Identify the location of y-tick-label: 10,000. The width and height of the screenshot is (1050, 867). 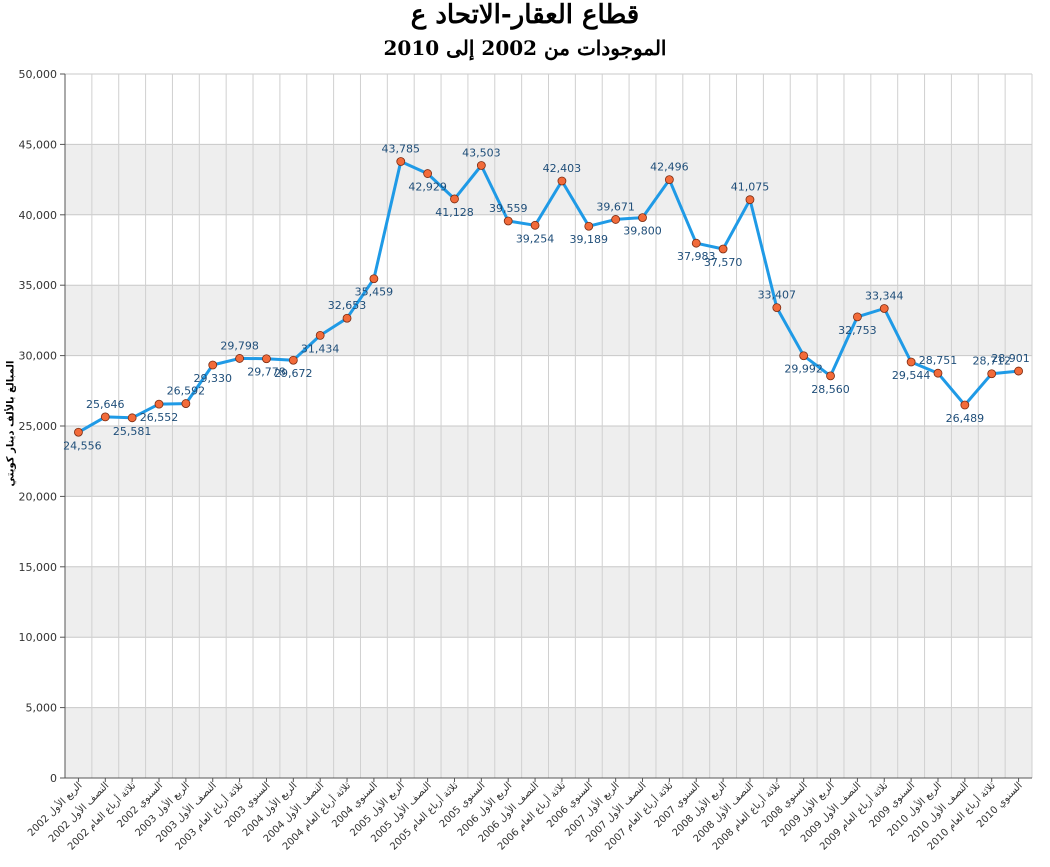
(38, 637).